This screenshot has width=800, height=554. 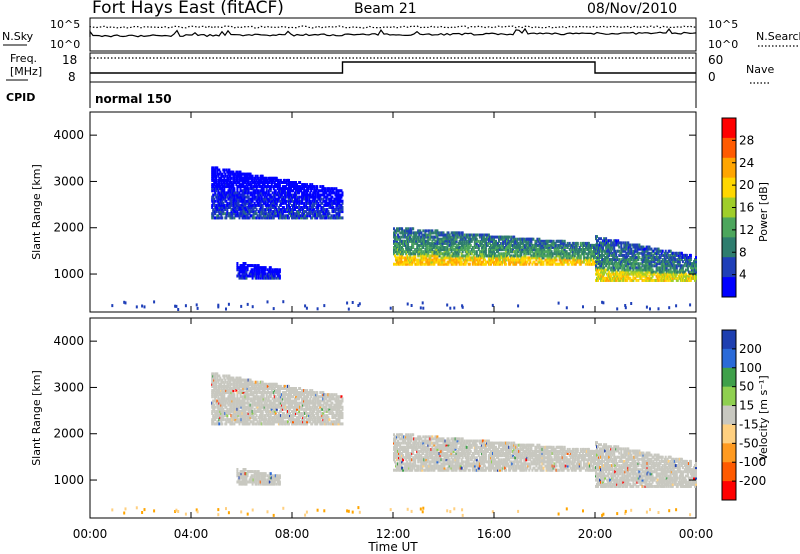 What do you see at coordinates (20, 97) in the screenshot?
I see `cpid-label: CPID` at bounding box center [20, 97].